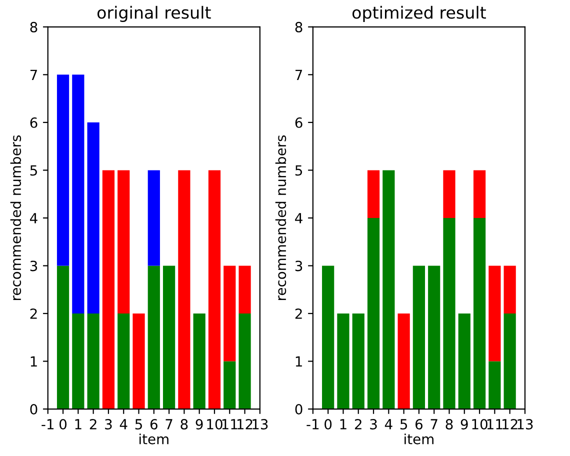 The width and height of the screenshot is (570, 456). Describe the element at coordinates (419, 14) in the screenshot. I see `chart-title: optimized result` at that location.